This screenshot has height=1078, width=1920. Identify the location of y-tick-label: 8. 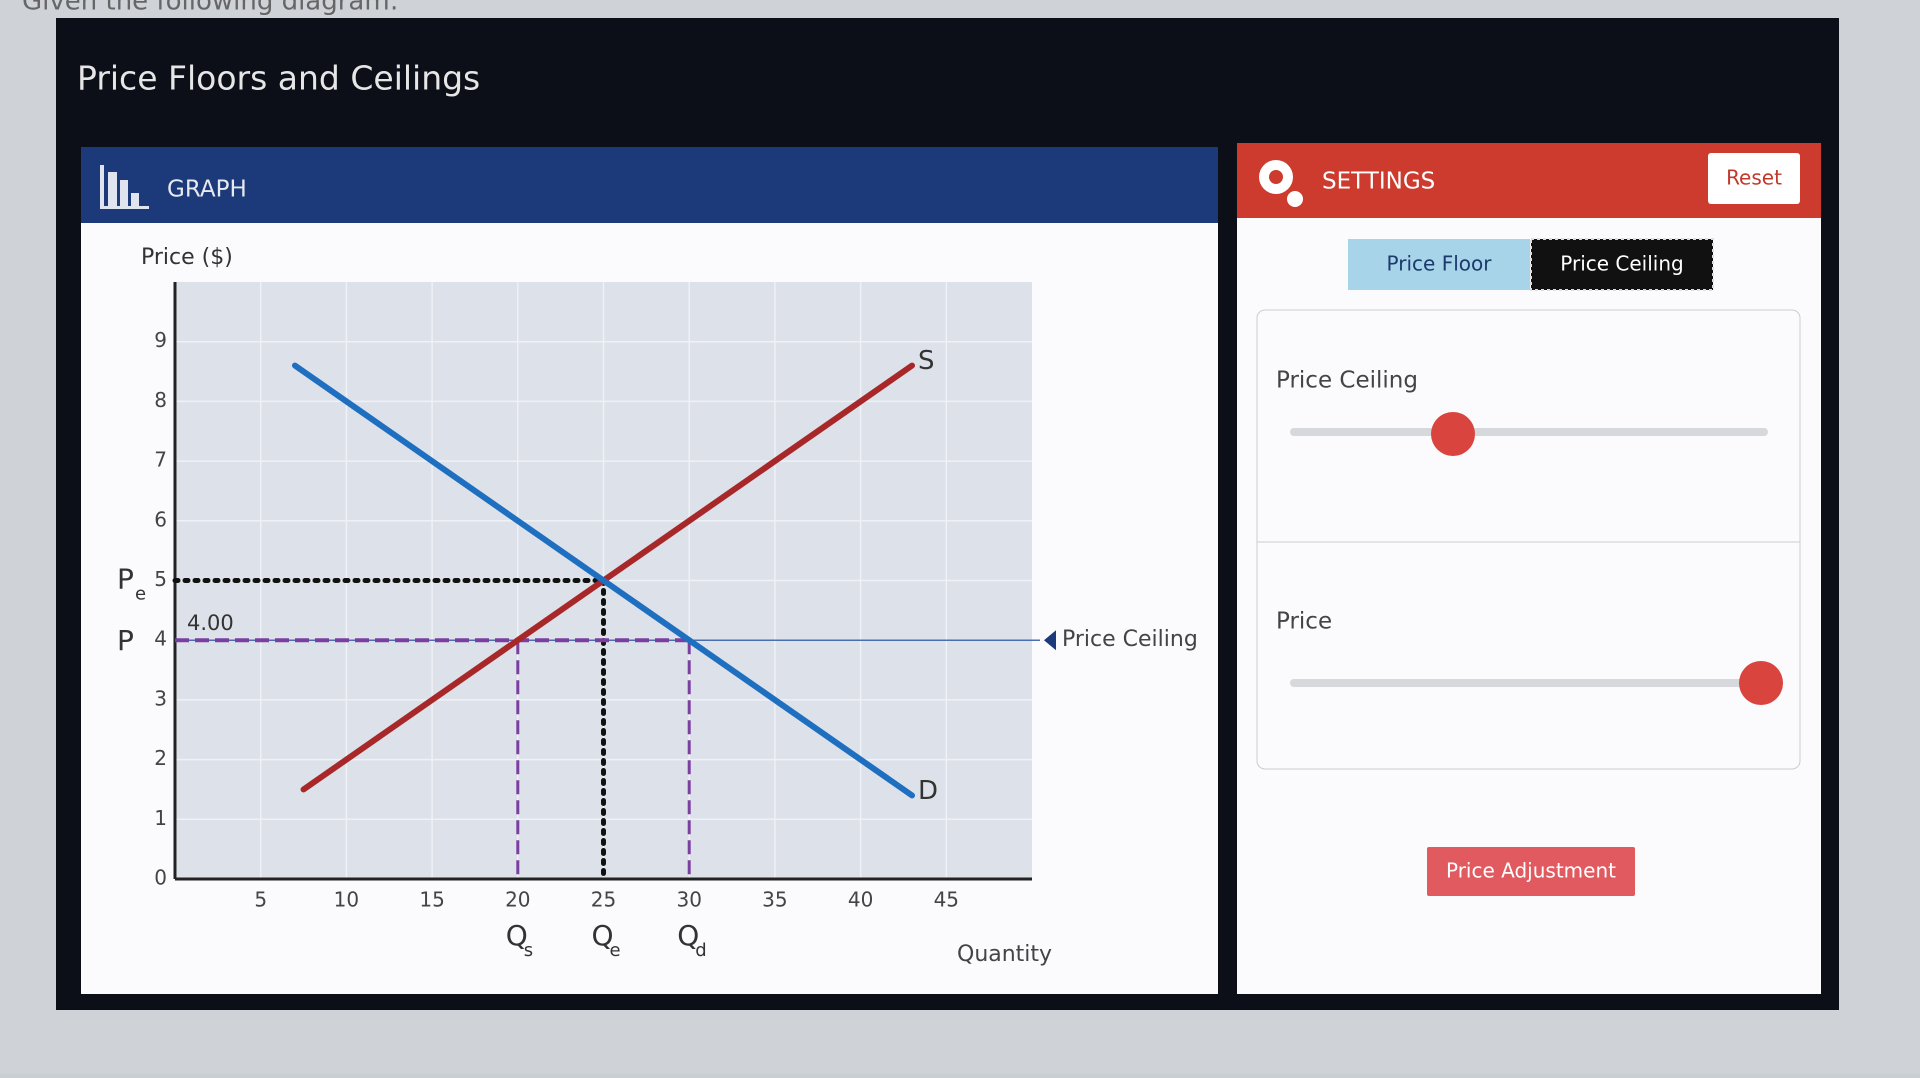
(160, 400).